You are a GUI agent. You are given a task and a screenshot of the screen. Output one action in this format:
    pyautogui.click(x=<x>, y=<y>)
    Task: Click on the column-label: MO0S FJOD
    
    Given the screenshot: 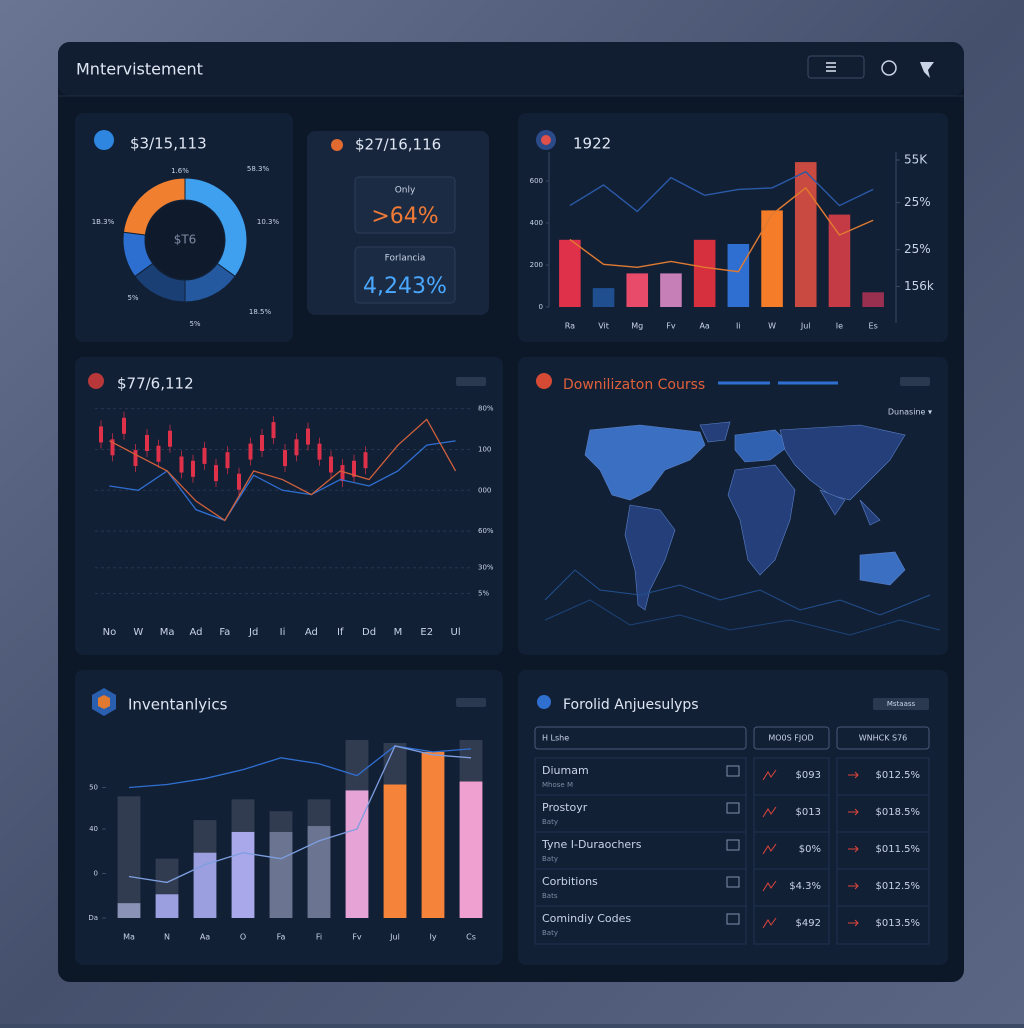 What is the action you would take?
    pyautogui.click(x=790, y=738)
    